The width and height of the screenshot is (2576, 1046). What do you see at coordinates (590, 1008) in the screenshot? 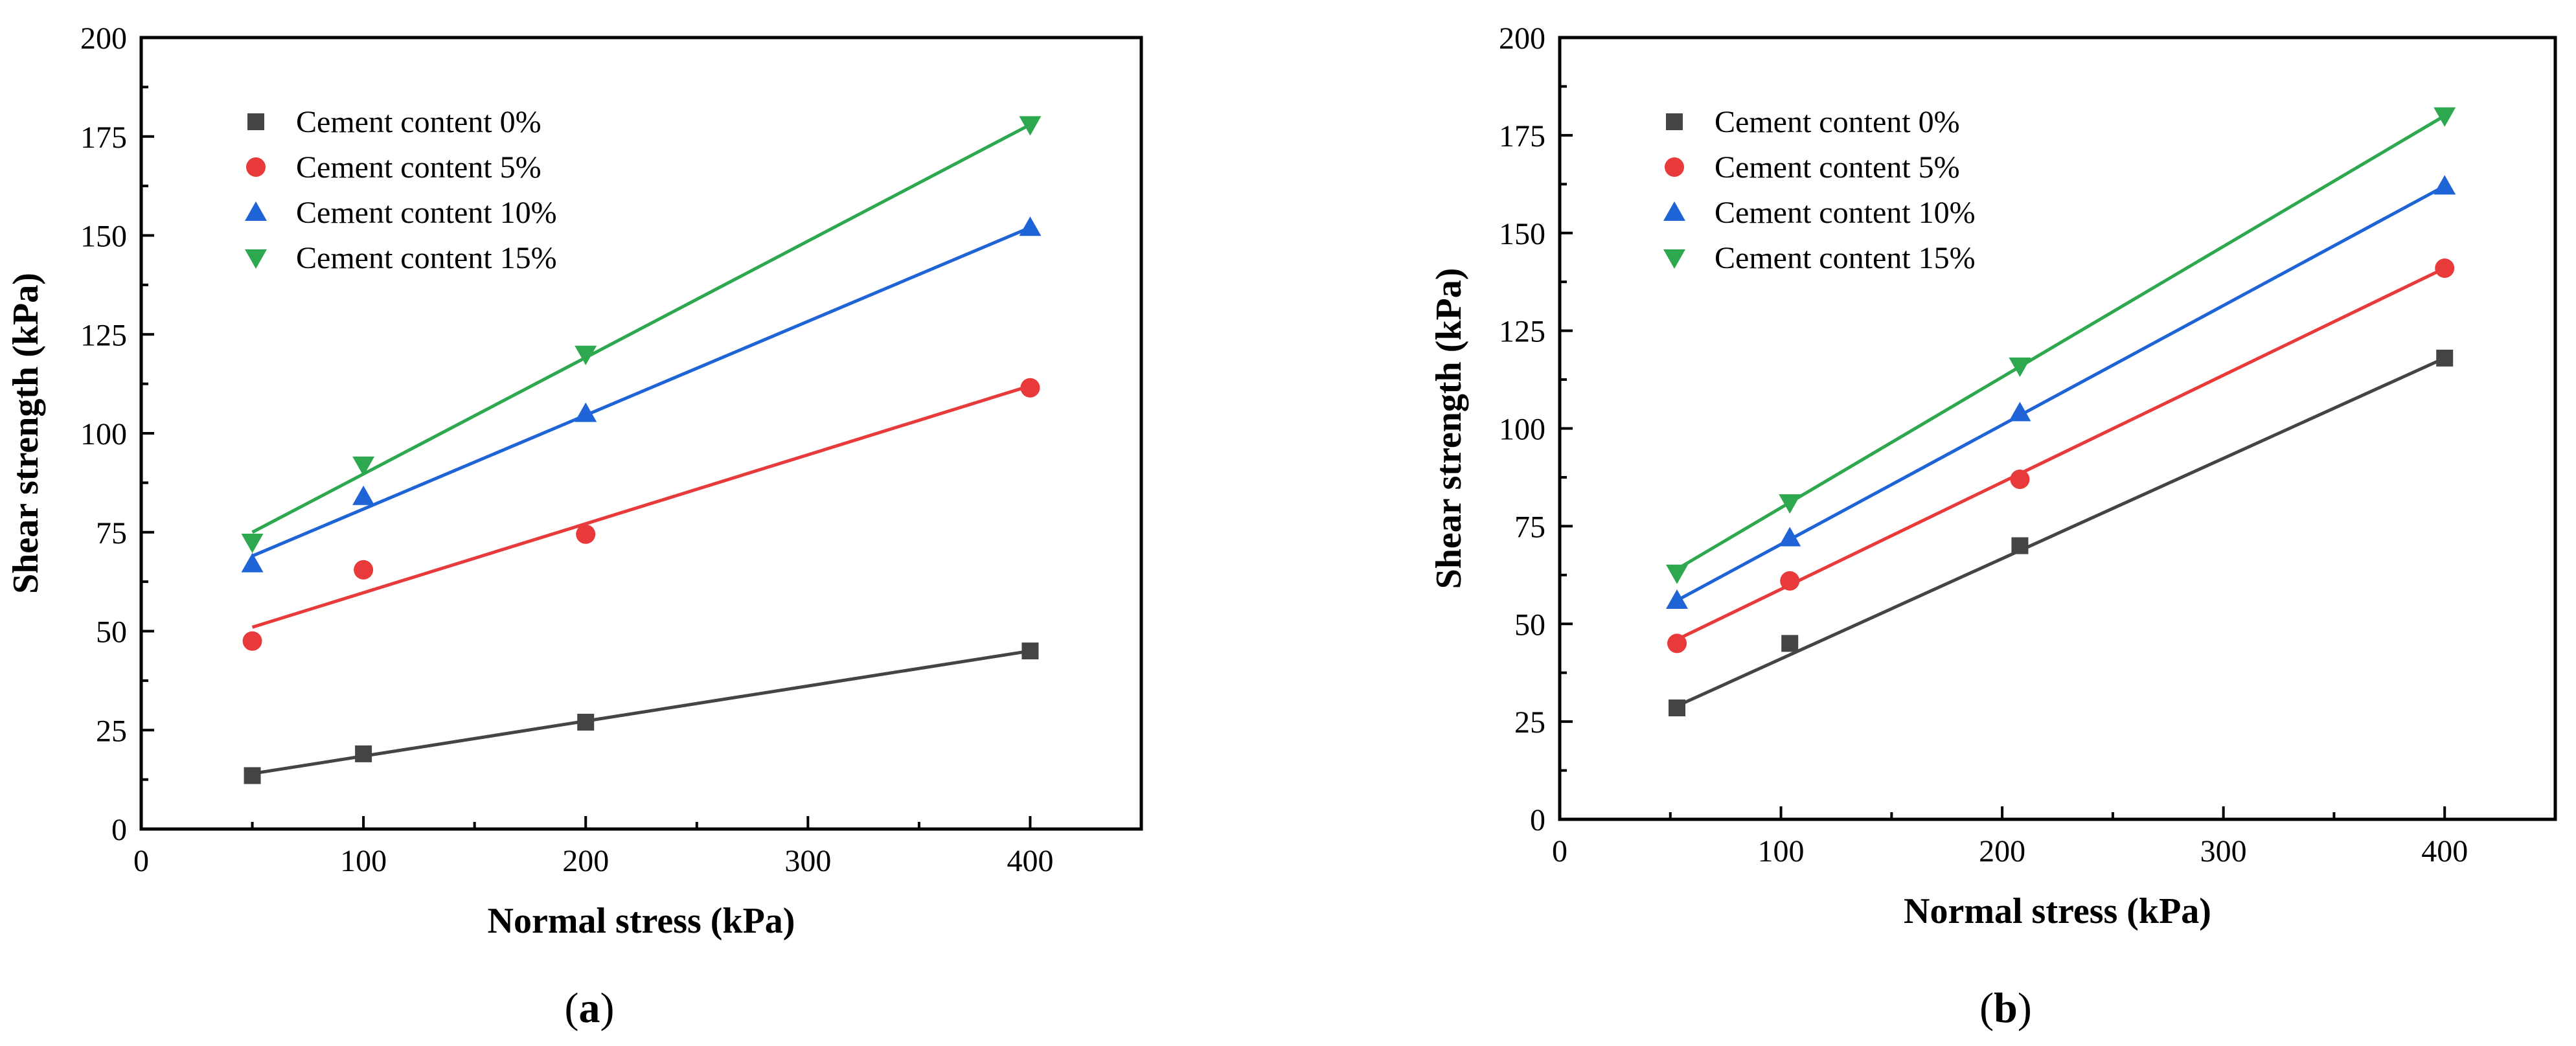
I see `panel-label: (a)` at bounding box center [590, 1008].